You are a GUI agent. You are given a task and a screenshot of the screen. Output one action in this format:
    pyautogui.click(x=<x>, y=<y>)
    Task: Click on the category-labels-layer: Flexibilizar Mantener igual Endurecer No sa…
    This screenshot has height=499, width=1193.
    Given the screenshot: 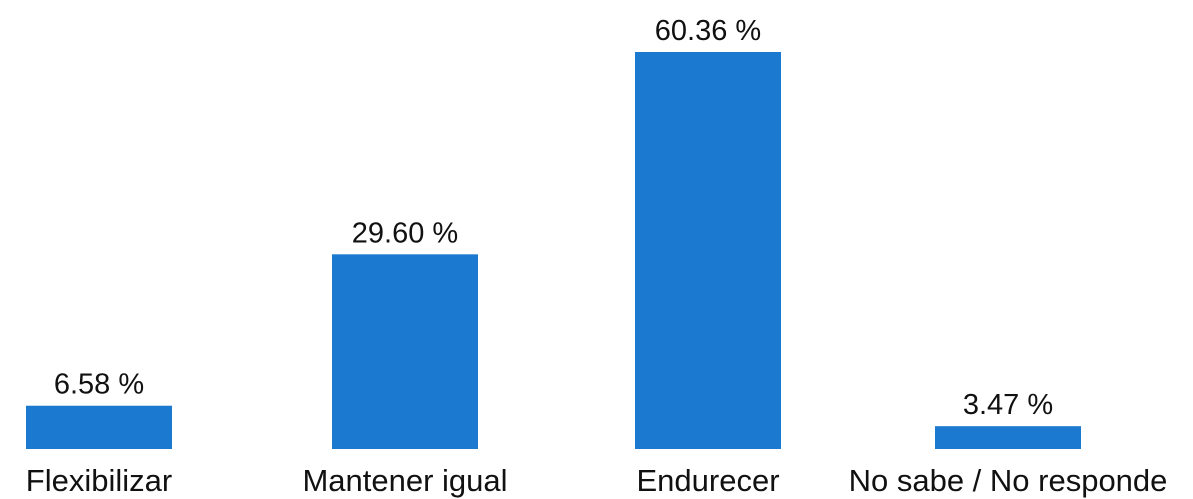 What is the action you would take?
    pyautogui.click(x=597, y=480)
    